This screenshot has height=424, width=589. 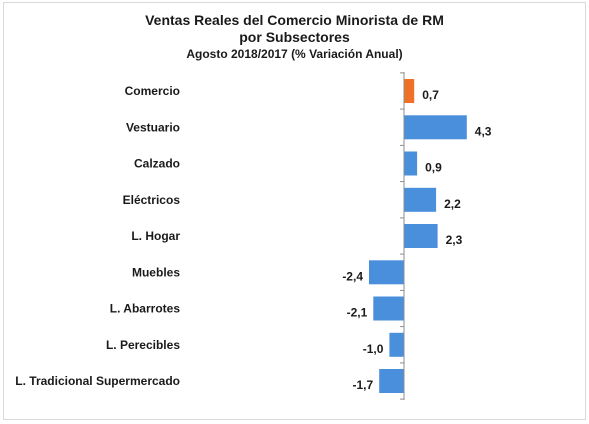 I want to click on data-label-4: 2,3, so click(x=454, y=240).